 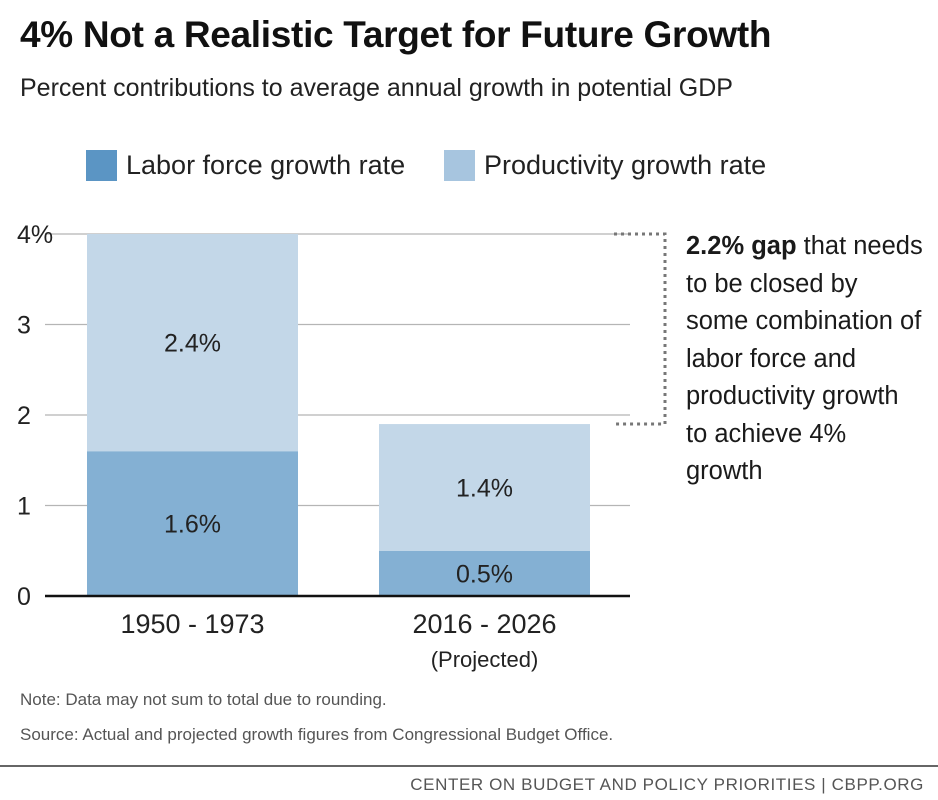 I want to click on x-tick-label: 2016 - 2026, so click(x=484, y=624).